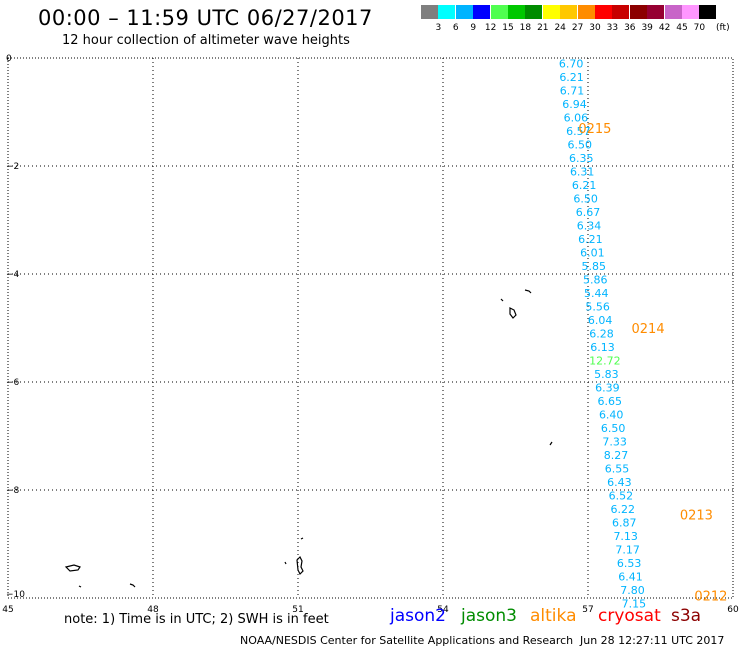  Describe the element at coordinates (15, 595) in the screenshot. I see `y-tick-label: −10` at that location.